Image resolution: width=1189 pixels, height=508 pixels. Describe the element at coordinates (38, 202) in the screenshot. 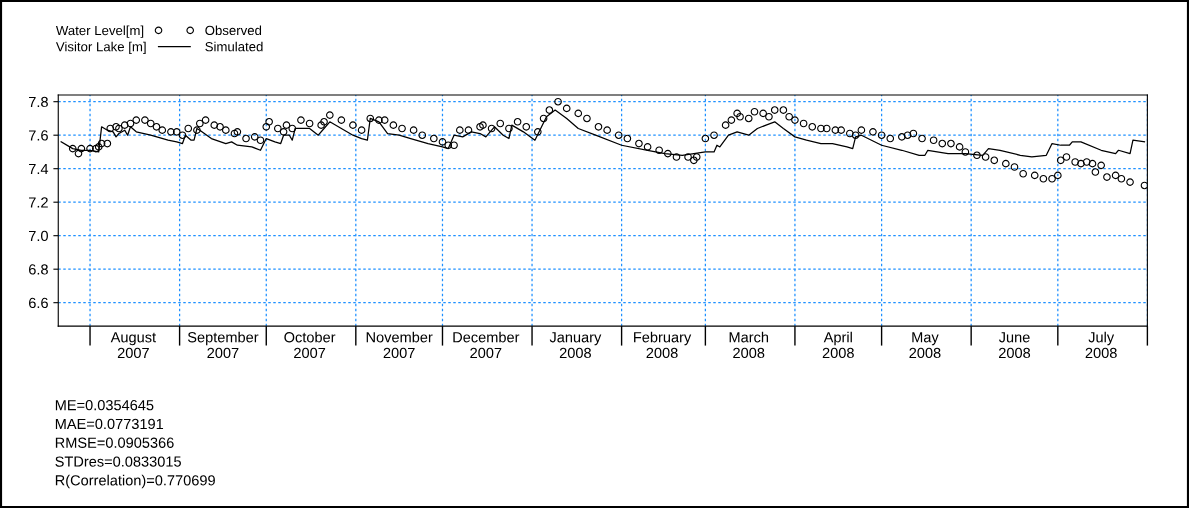

I see `y-tick-label: 7.2` at that location.